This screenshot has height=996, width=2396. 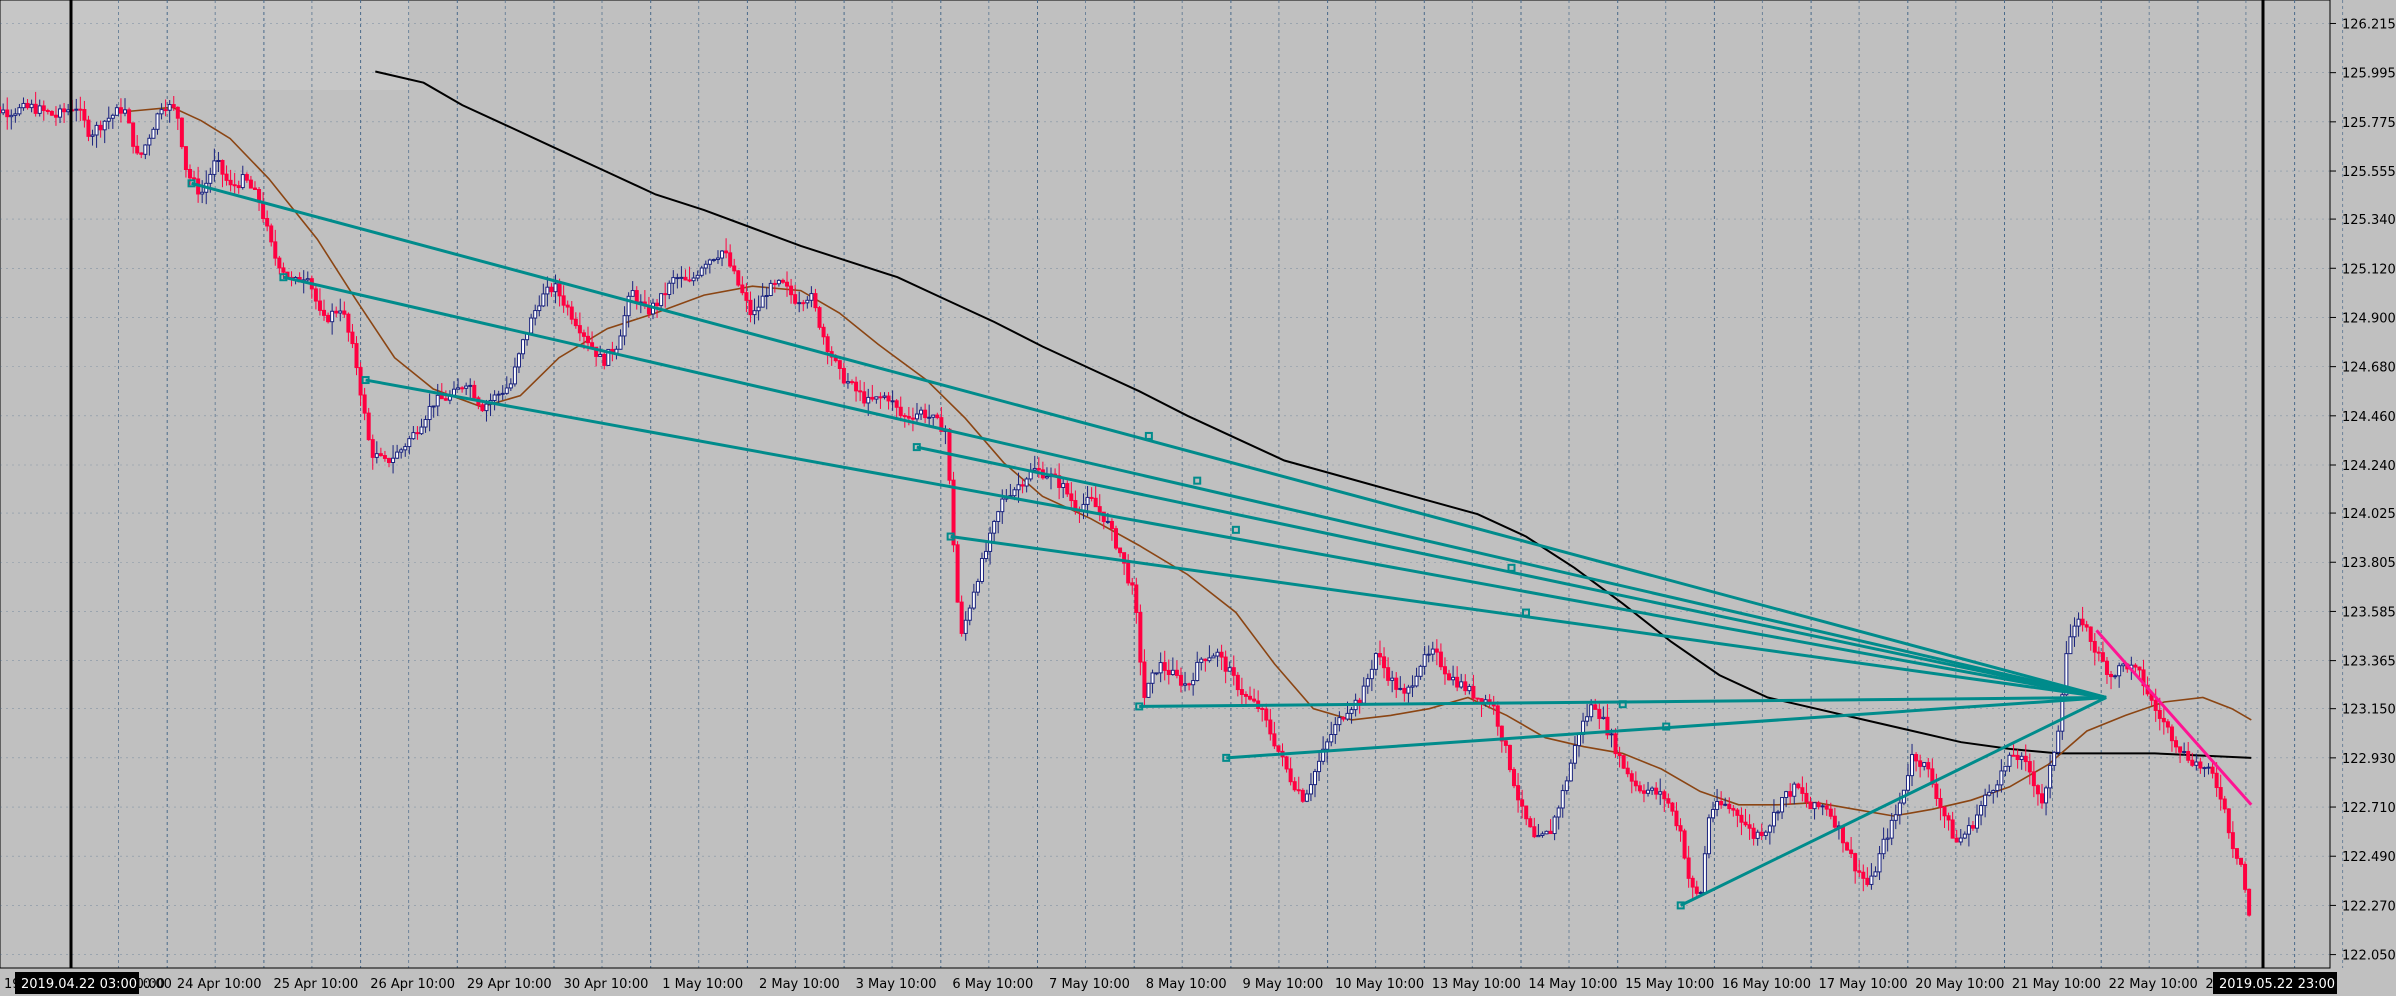 I want to click on time-tick-label: 15 May 10:00, so click(x=1669, y=984).